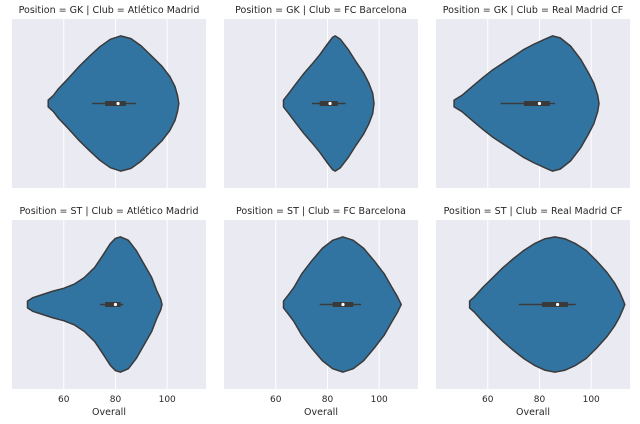 The width and height of the screenshot is (640, 424). I want to click on facet-title: Position = ST | Club = Real Madrid CF, so click(533, 211).